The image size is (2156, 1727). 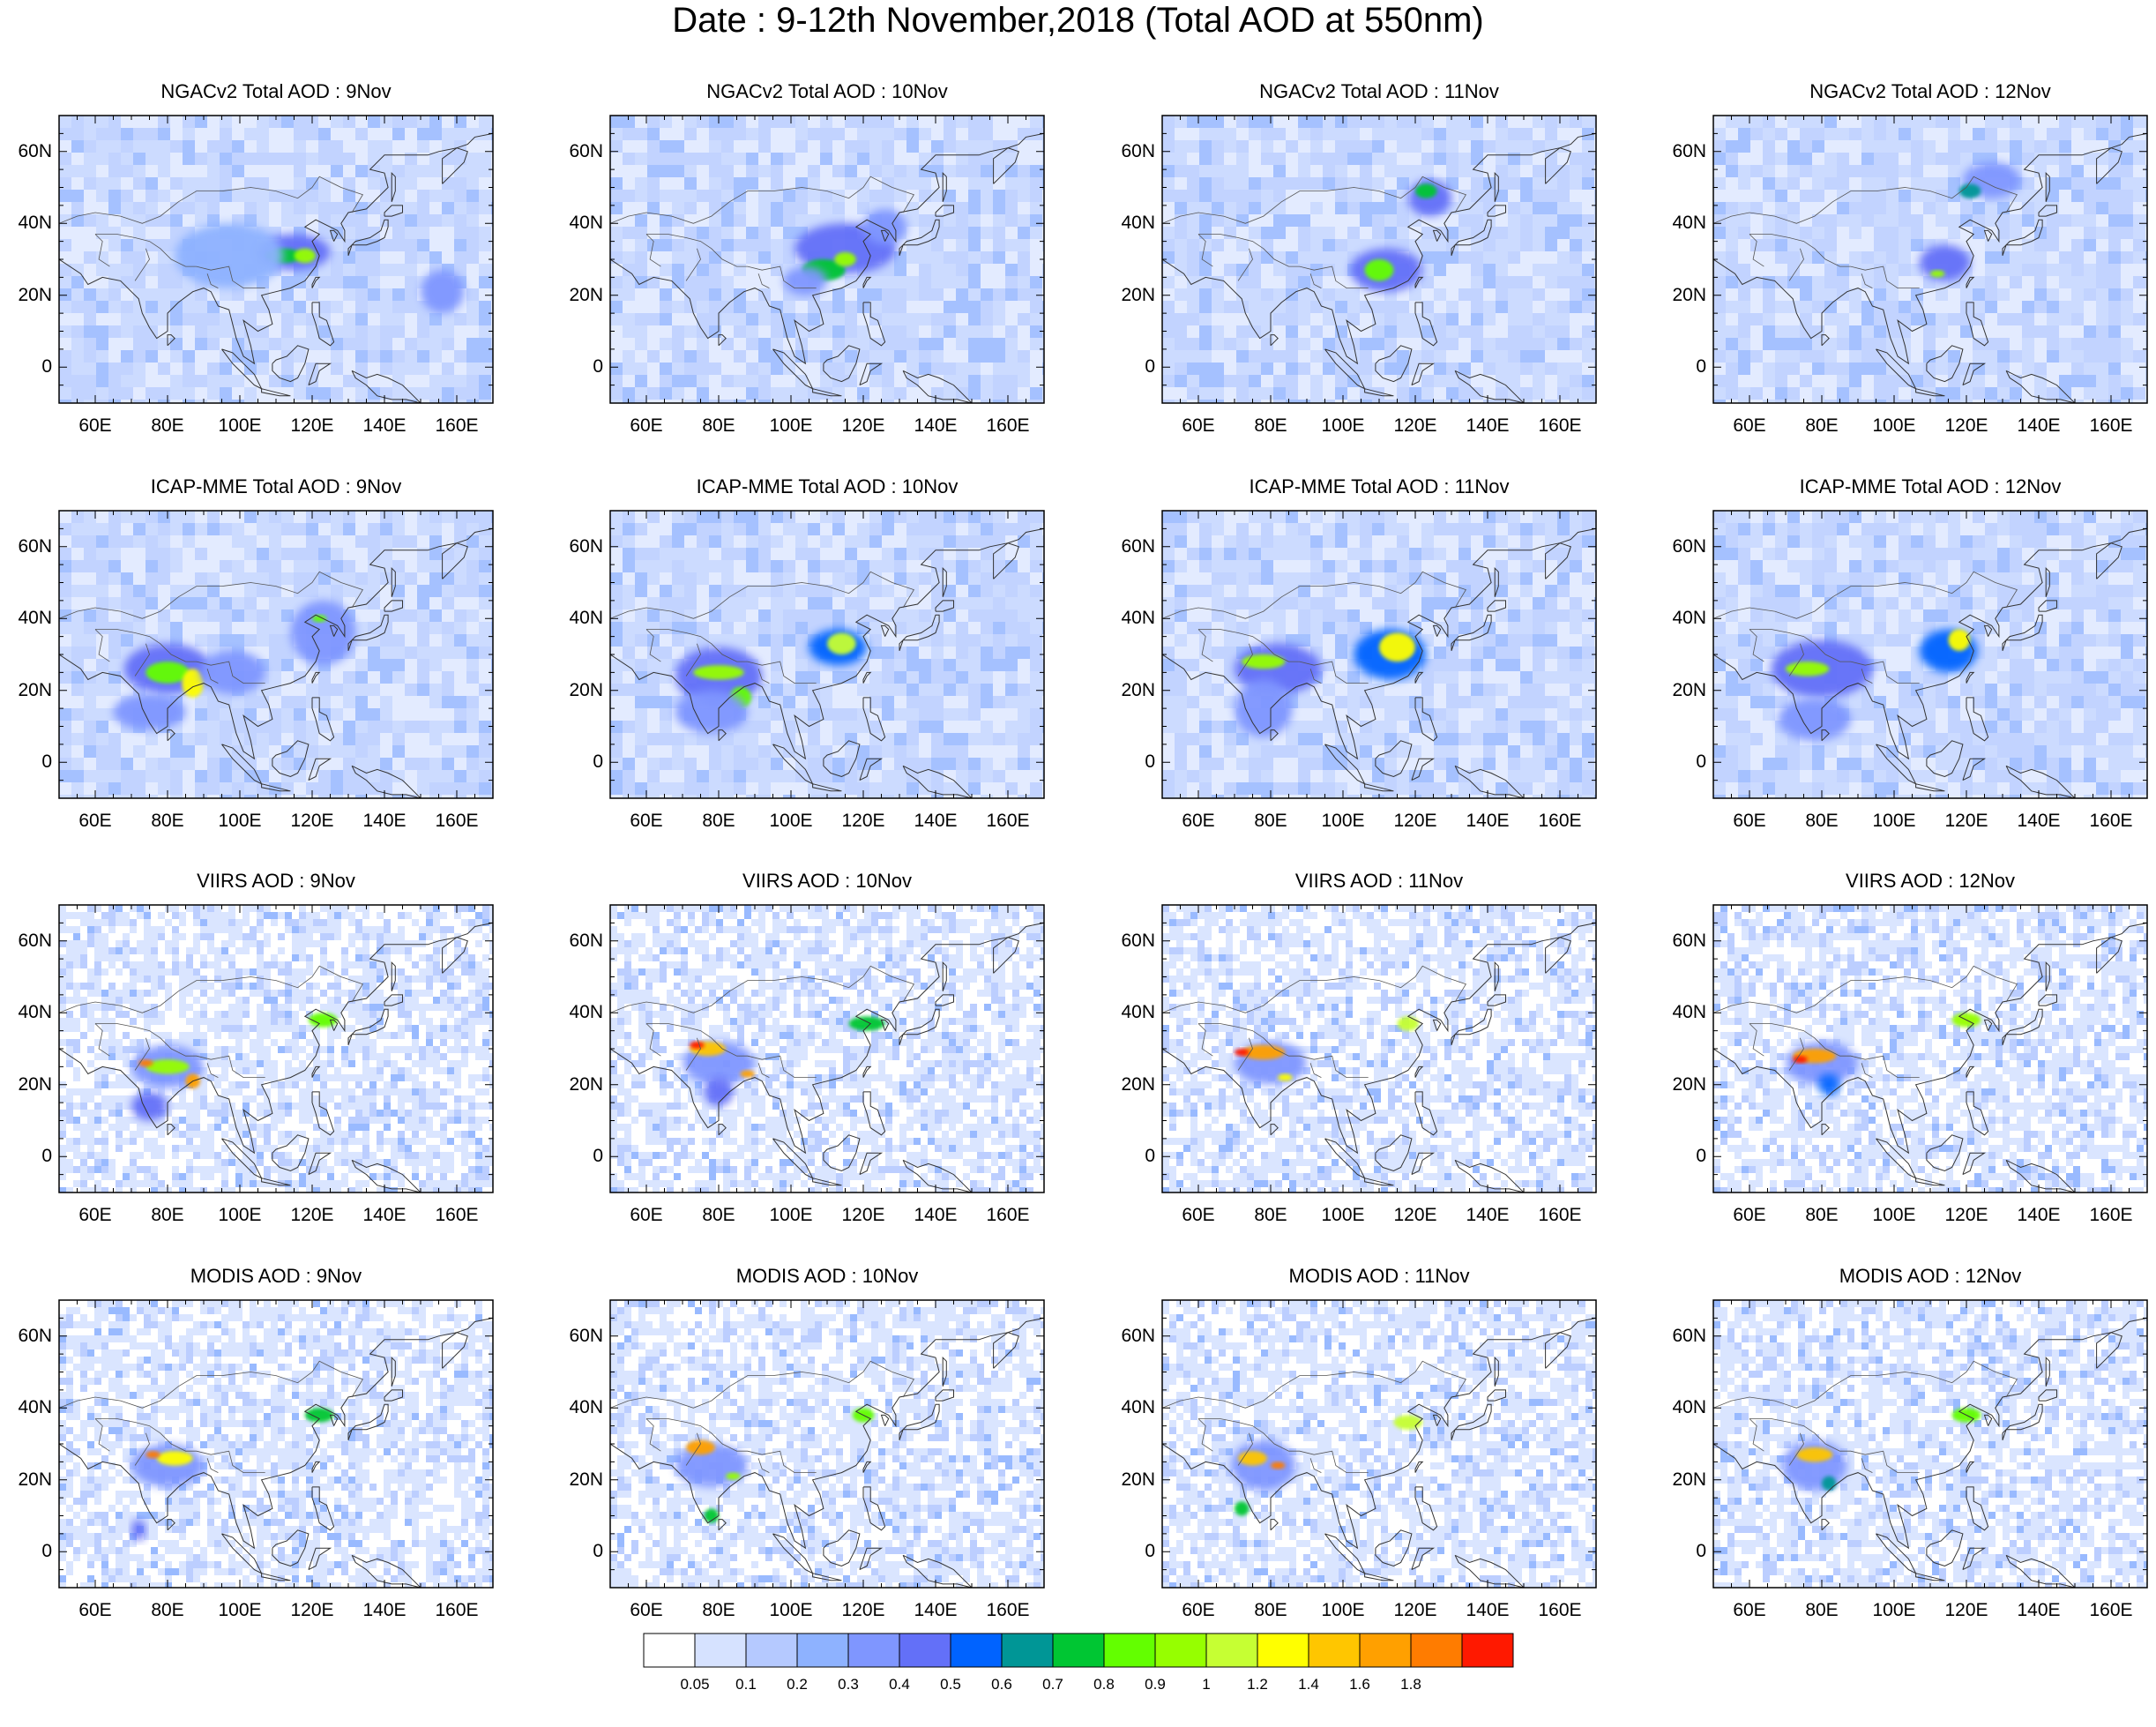 What do you see at coordinates (746, 1684) in the screenshot?
I see `colorbar-label: 0.1` at bounding box center [746, 1684].